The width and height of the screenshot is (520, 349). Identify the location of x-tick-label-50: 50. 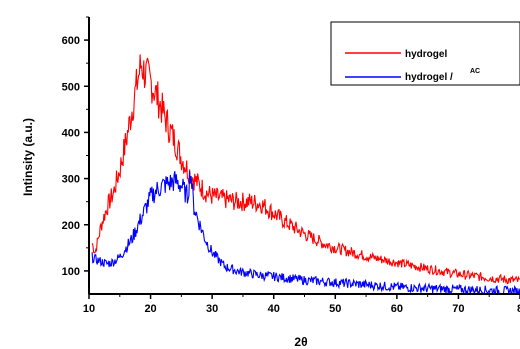
(335, 309).